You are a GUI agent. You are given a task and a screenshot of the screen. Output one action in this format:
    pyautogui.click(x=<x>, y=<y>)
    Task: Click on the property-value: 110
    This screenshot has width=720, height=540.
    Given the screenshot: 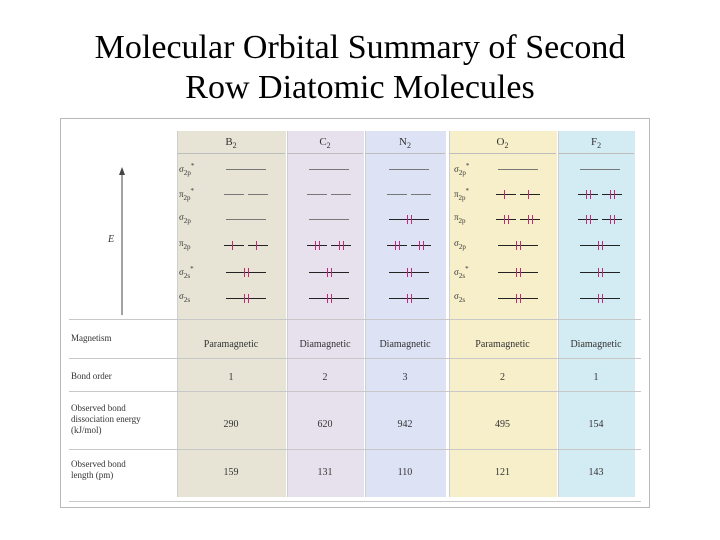 What is the action you would take?
    pyautogui.click(x=405, y=472)
    